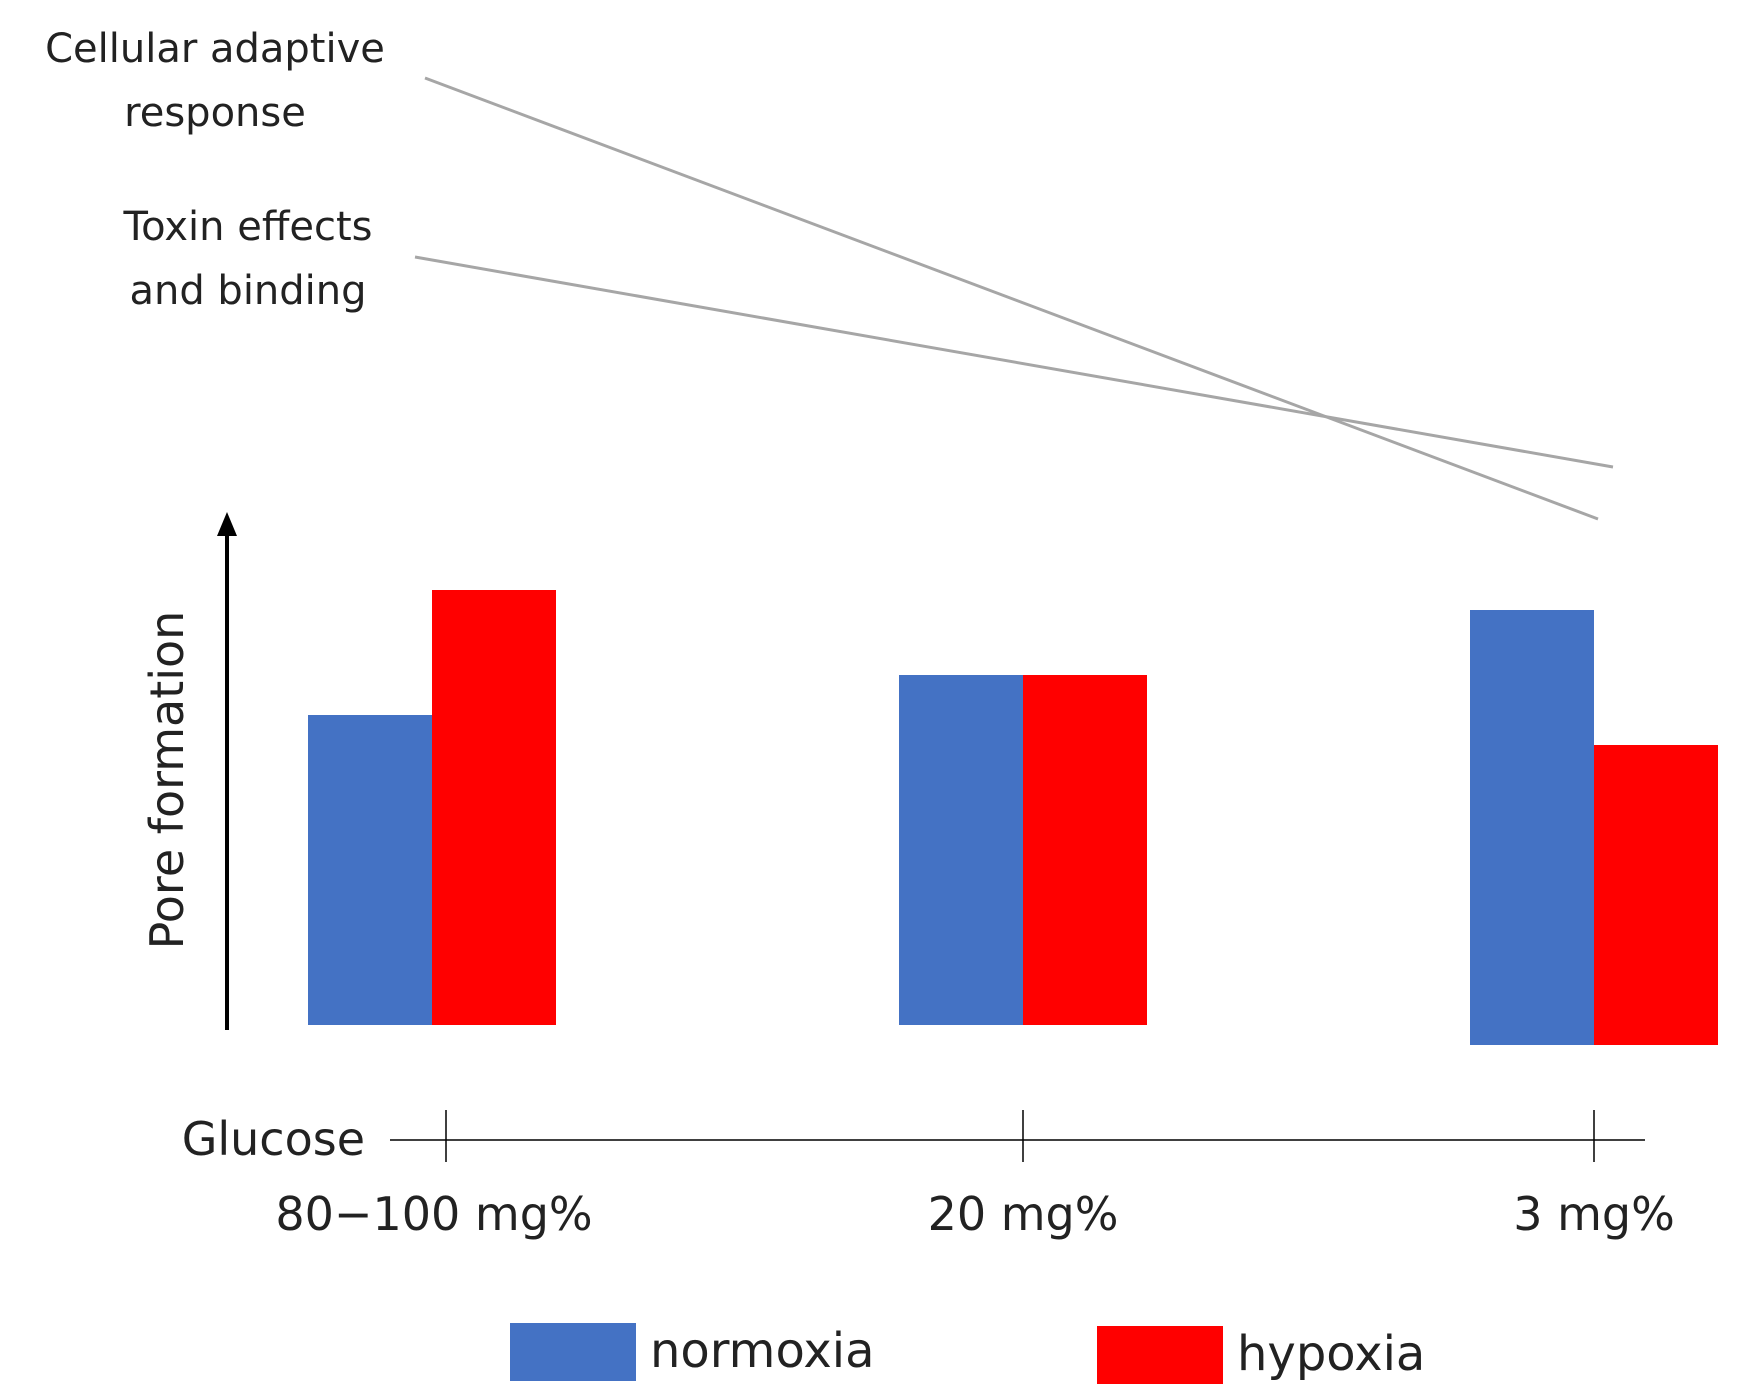 Image resolution: width=1750 pixels, height=1396 pixels. I want to click on bar-hypoxia-3-mg, so click(1656, 895).